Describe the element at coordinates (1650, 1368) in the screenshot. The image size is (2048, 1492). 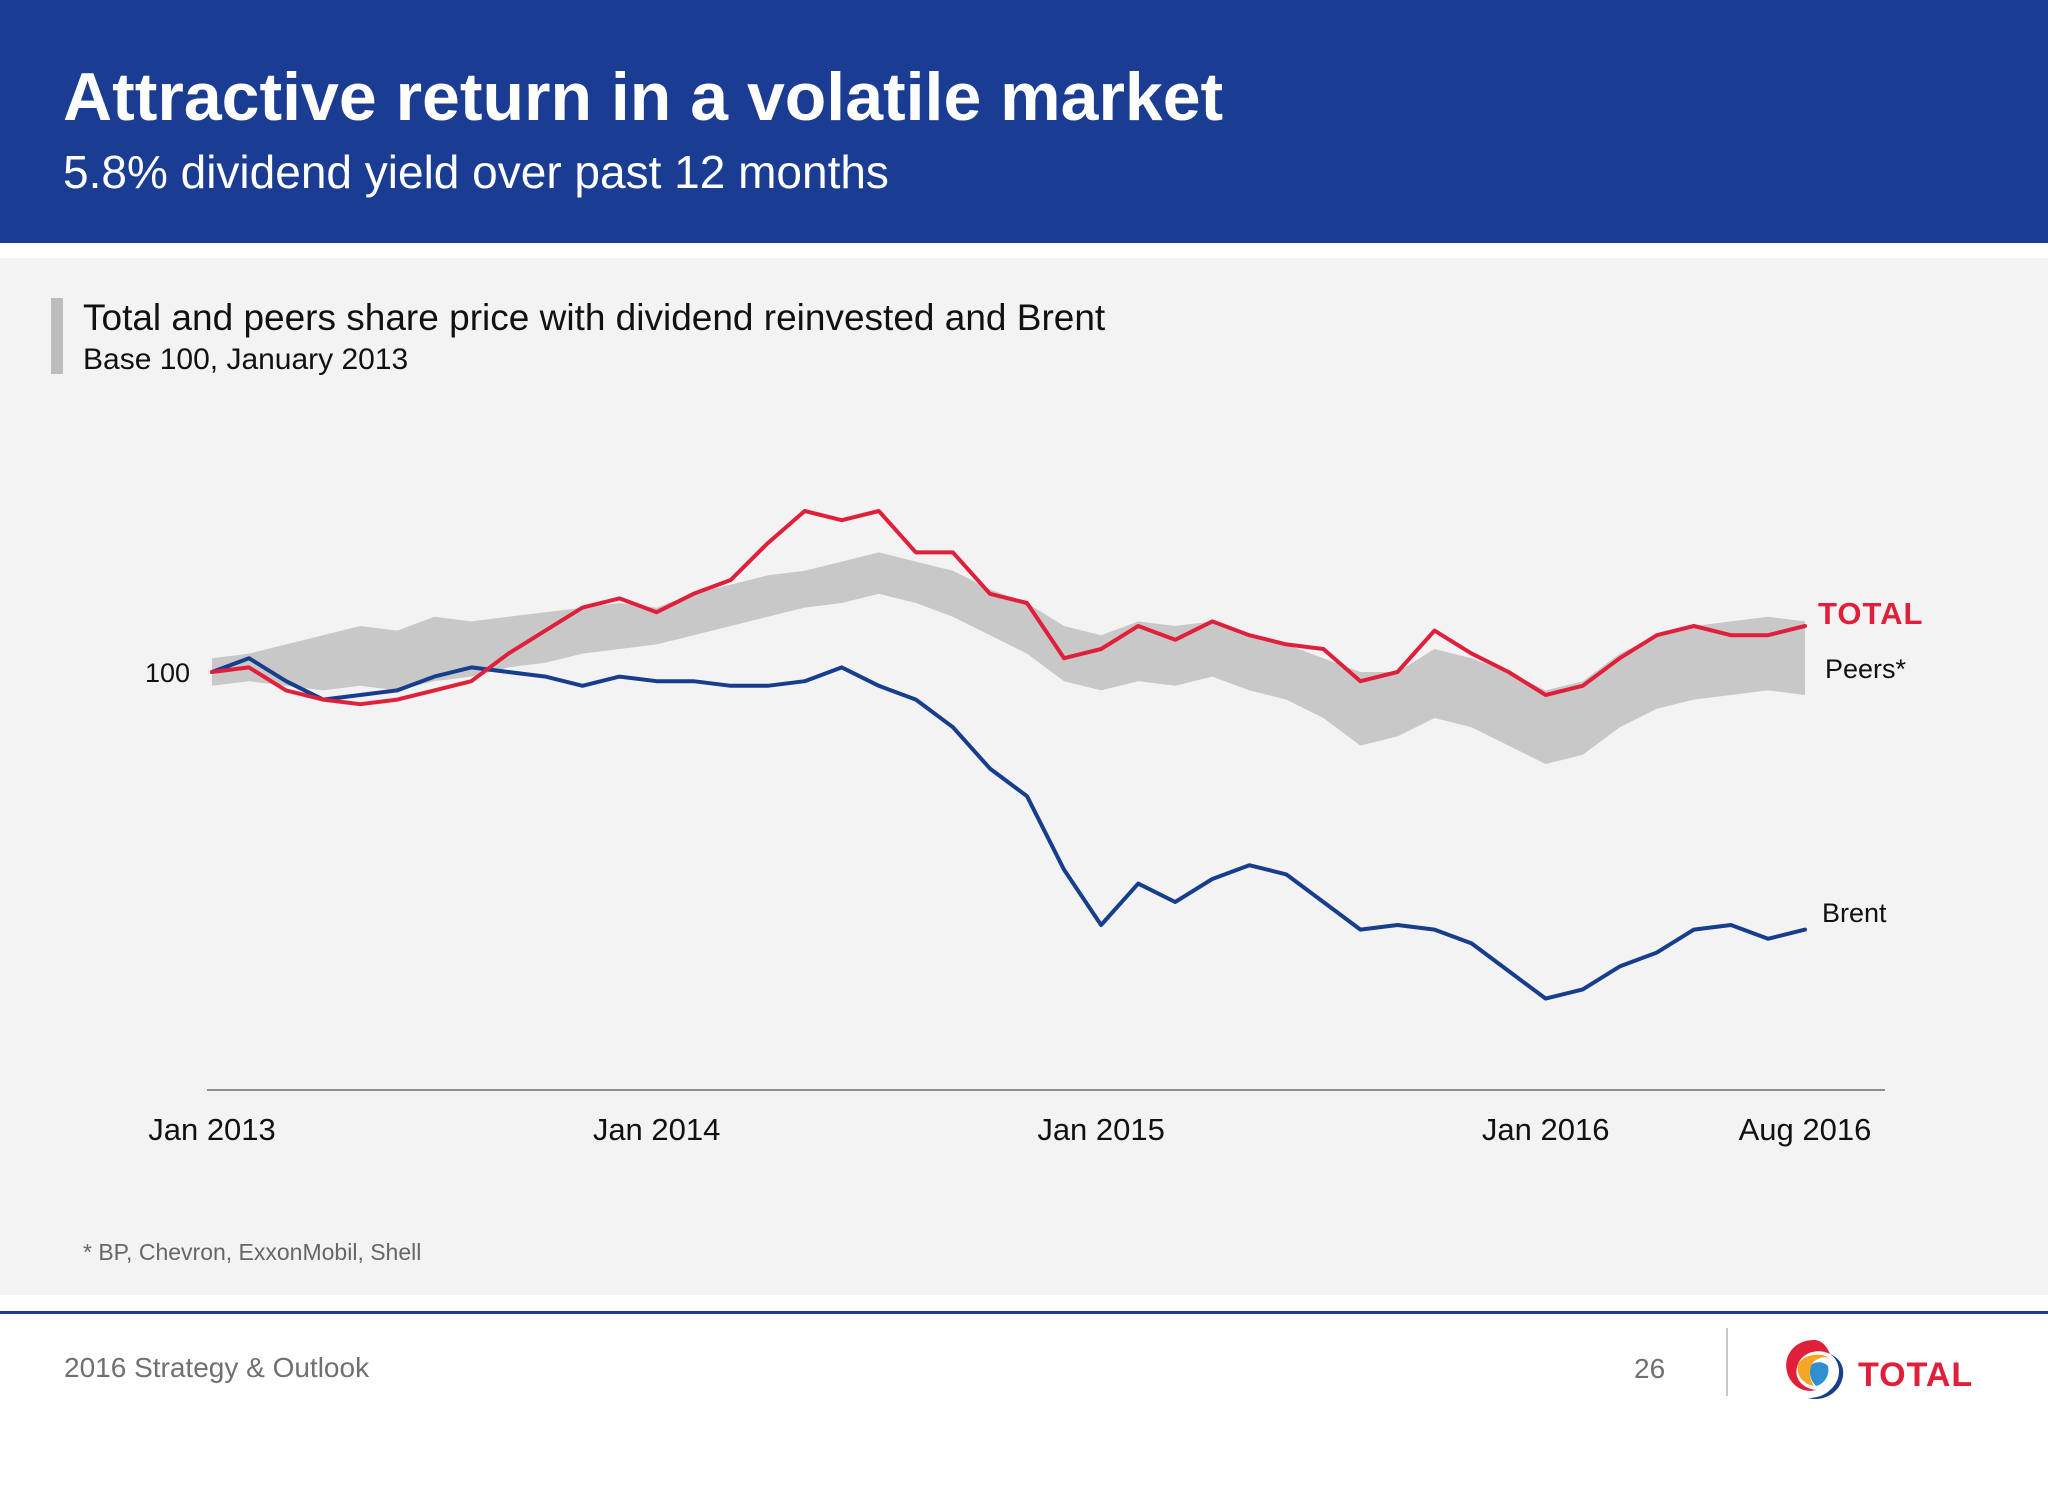
I see `page-number: 26` at that location.